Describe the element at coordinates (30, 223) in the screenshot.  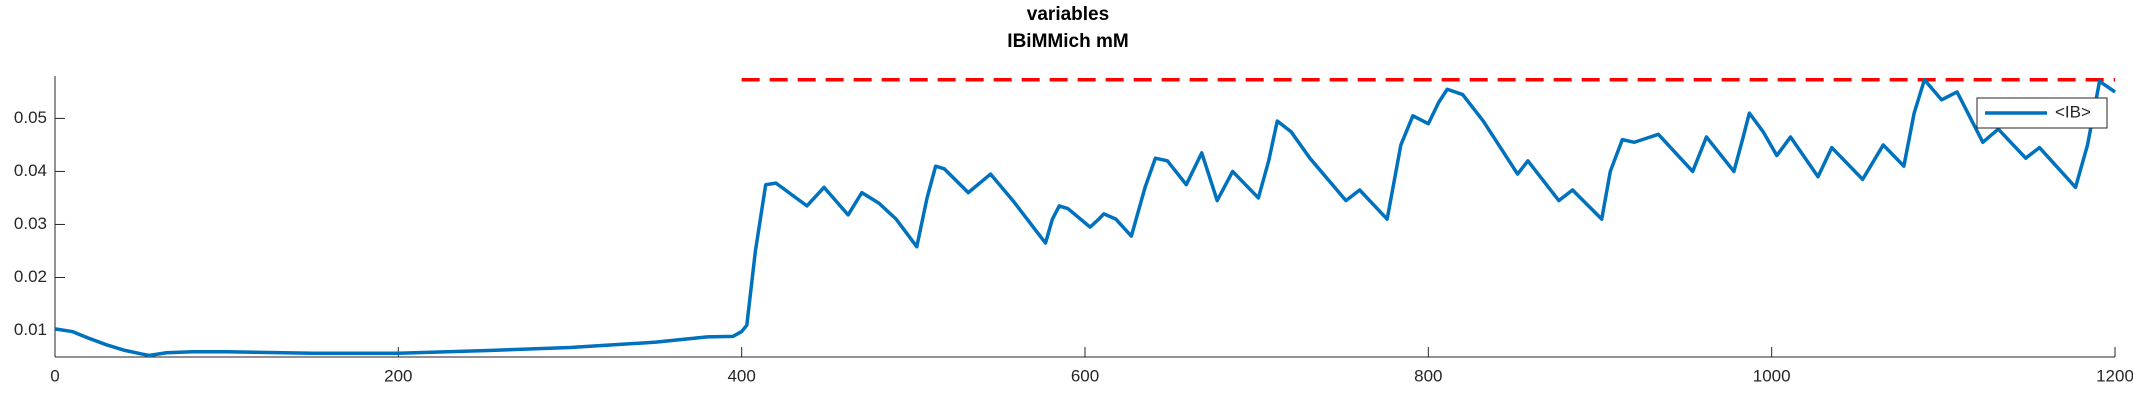
I see `y-tick-label: 0.03` at that location.